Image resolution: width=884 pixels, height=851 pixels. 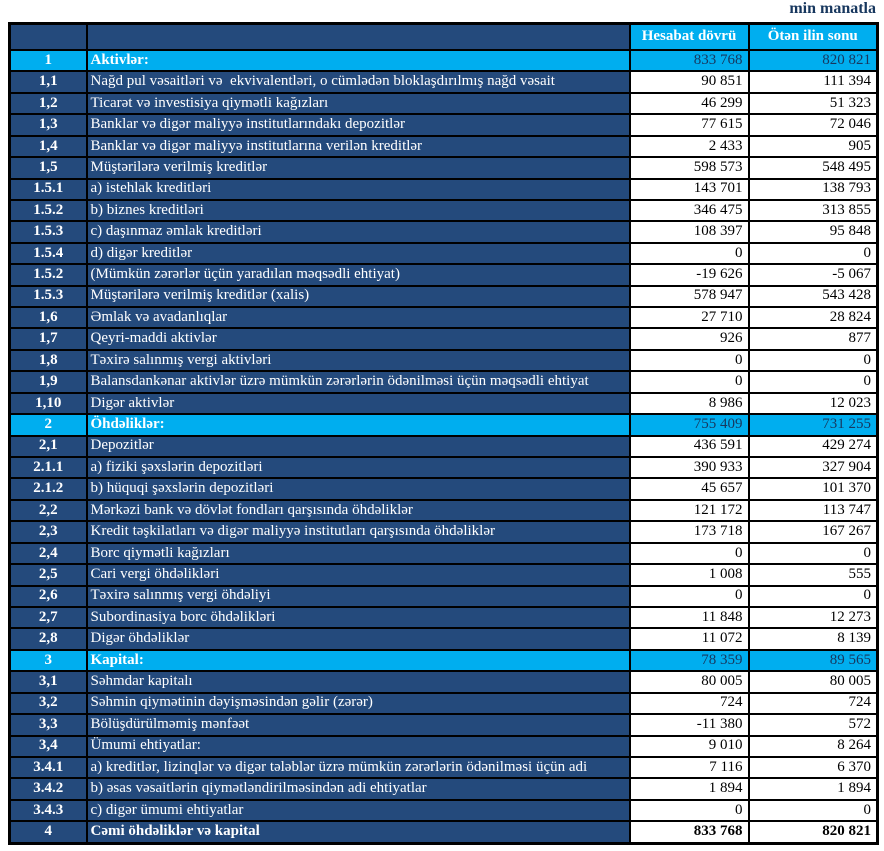 I want to click on row-value-current: 27 710, so click(x=689, y=318).